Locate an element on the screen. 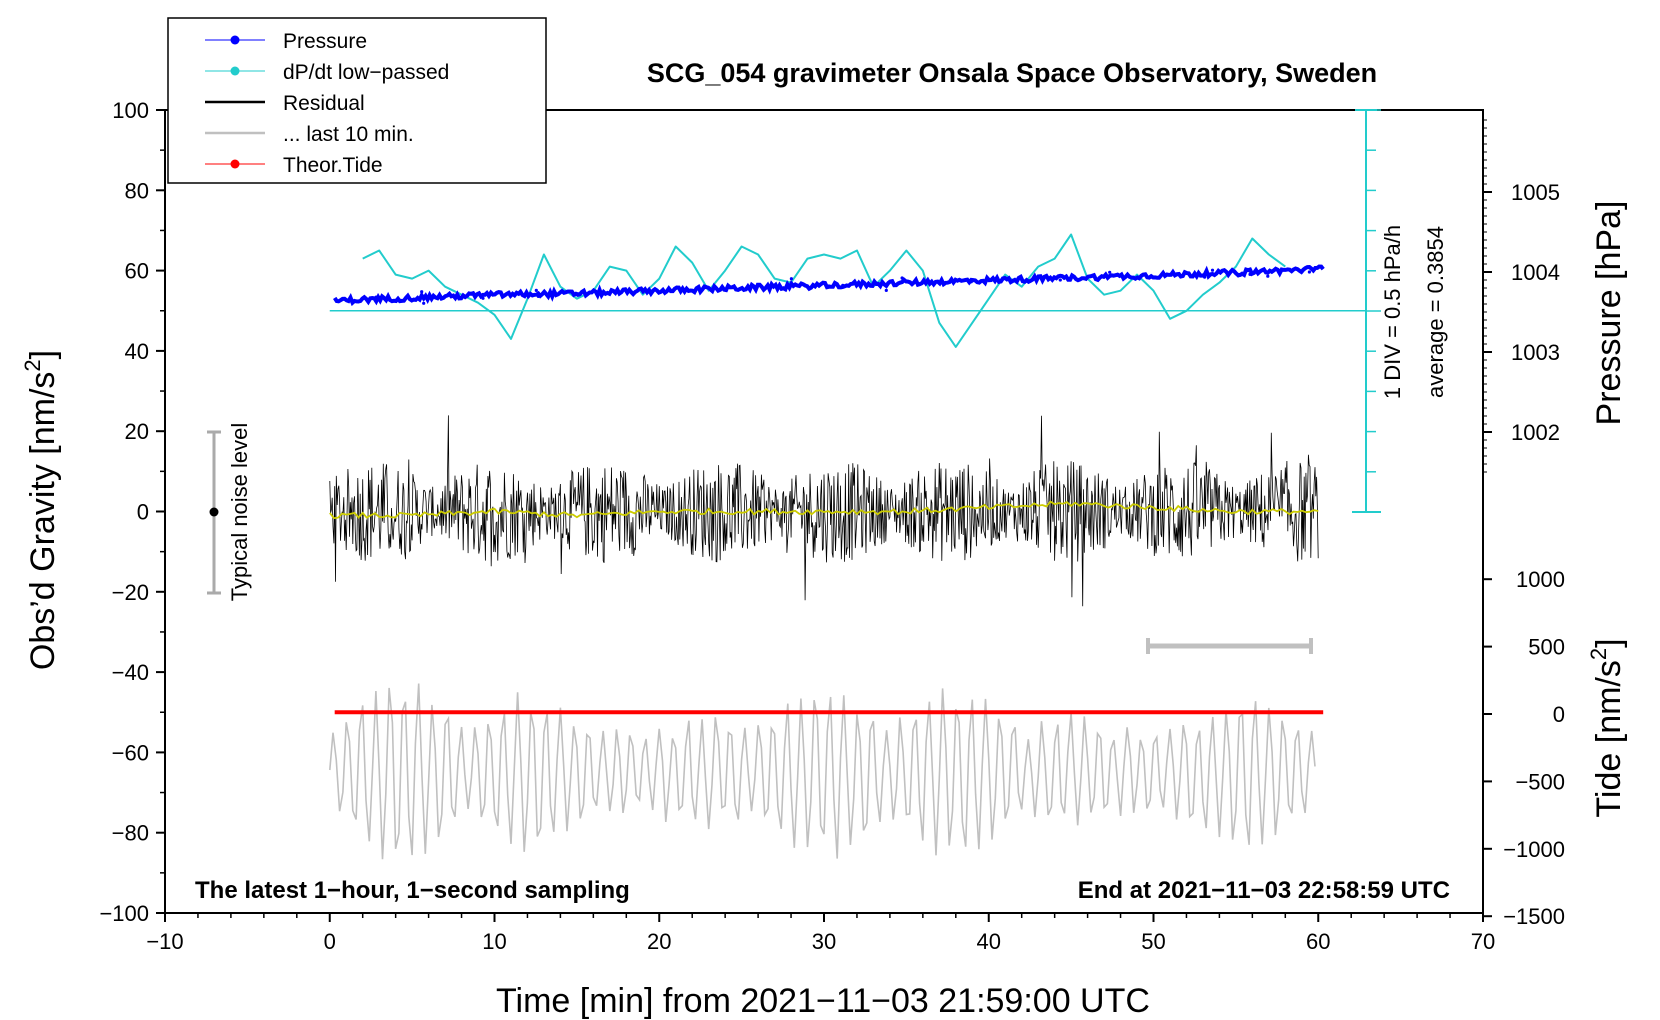  x-axis-label: Time [min] from 2021−11−03 21:59:00 UTC is located at coordinates (823, 1001).